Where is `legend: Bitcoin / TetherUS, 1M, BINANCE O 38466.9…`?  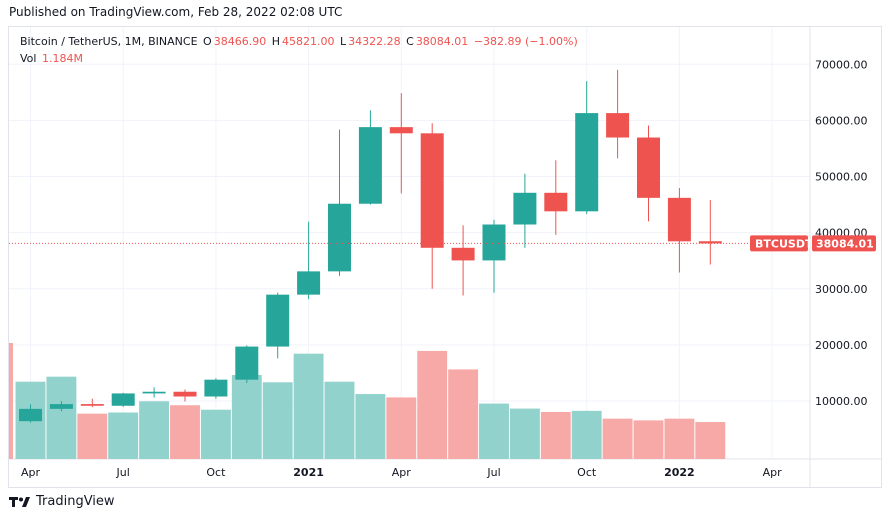
legend: Bitcoin / TetherUS, 1M, BINANCE O 38466.9… is located at coordinates (299, 50).